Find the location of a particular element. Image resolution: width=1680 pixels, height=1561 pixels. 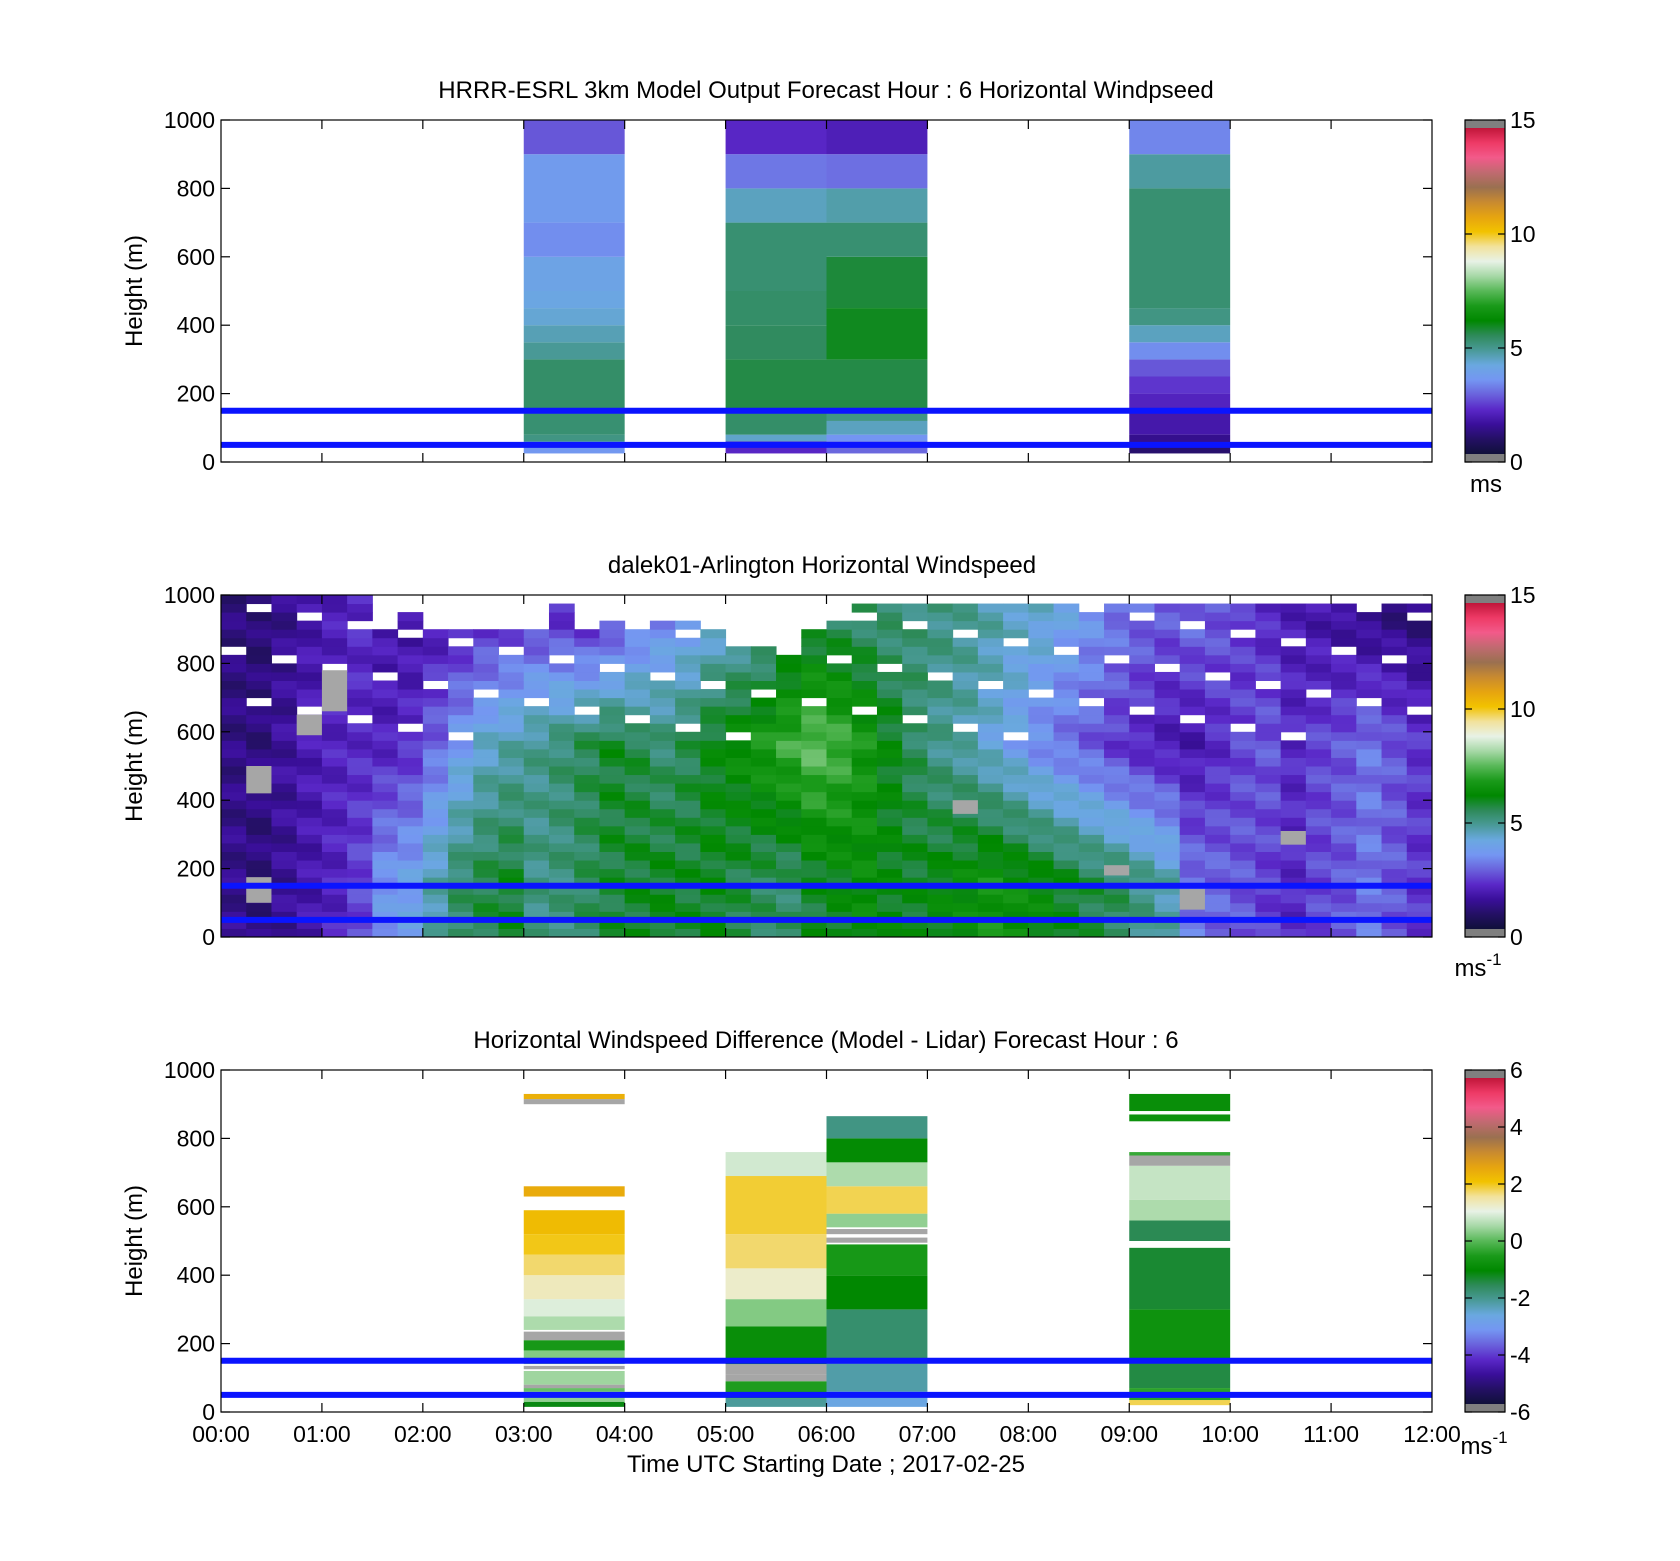

colorbar-frame is located at coordinates (1485, 766).